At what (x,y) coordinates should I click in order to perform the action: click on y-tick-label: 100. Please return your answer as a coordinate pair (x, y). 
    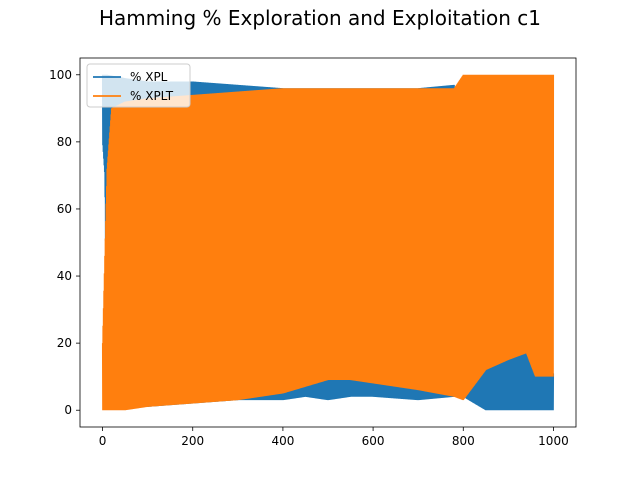
    Looking at the image, I should click on (60, 75).